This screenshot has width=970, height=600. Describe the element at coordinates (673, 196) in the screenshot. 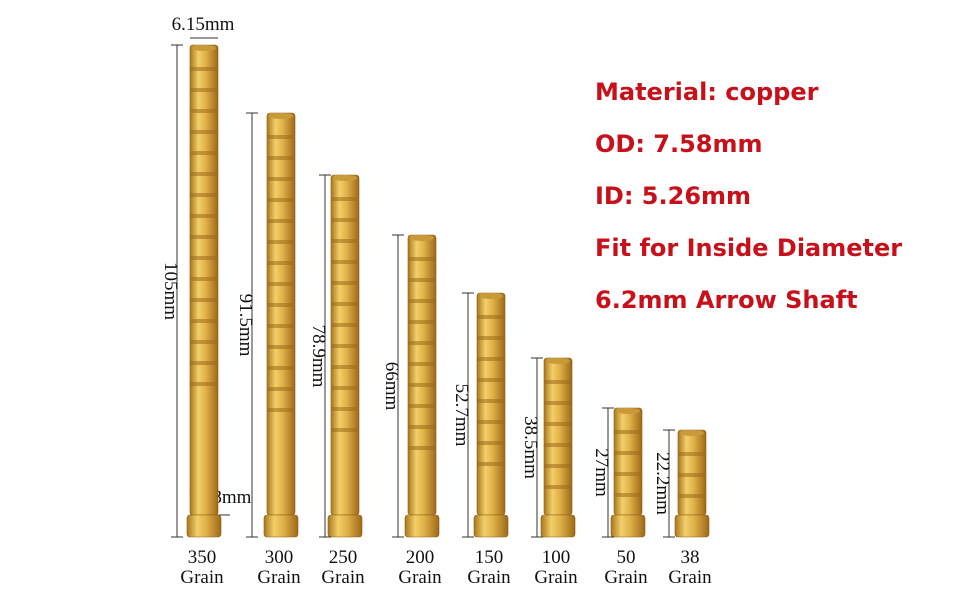

I see `spec-line: ID: 5.26mm` at that location.